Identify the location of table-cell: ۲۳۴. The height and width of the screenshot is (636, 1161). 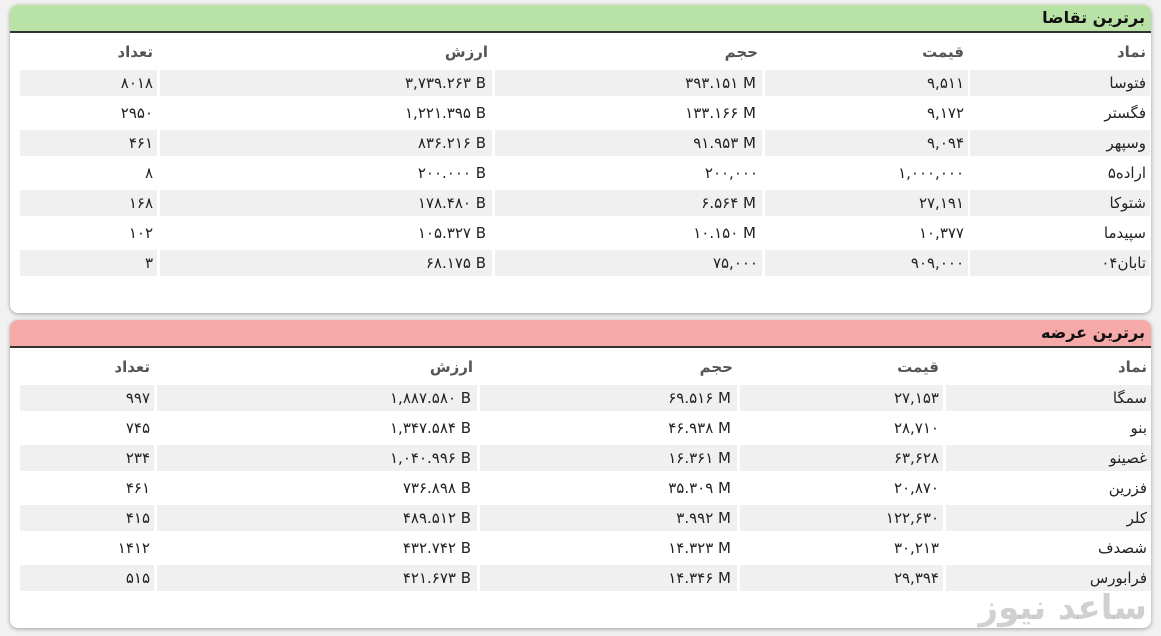
(87, 458).